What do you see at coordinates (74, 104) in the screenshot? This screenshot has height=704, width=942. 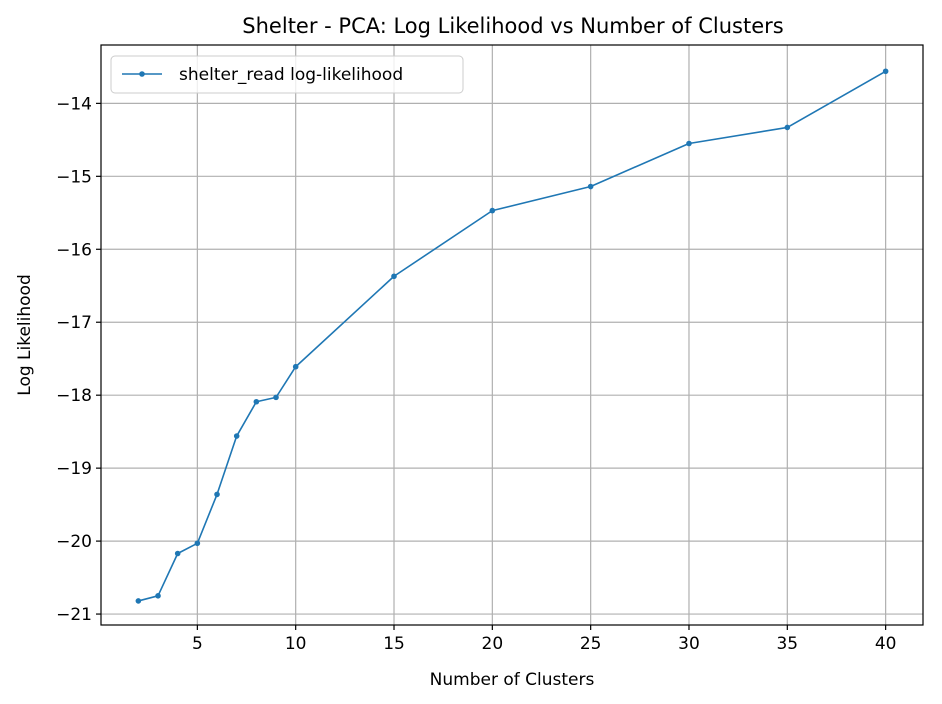 I see `y-tick-label: −14` at bounding box center [74, 104].